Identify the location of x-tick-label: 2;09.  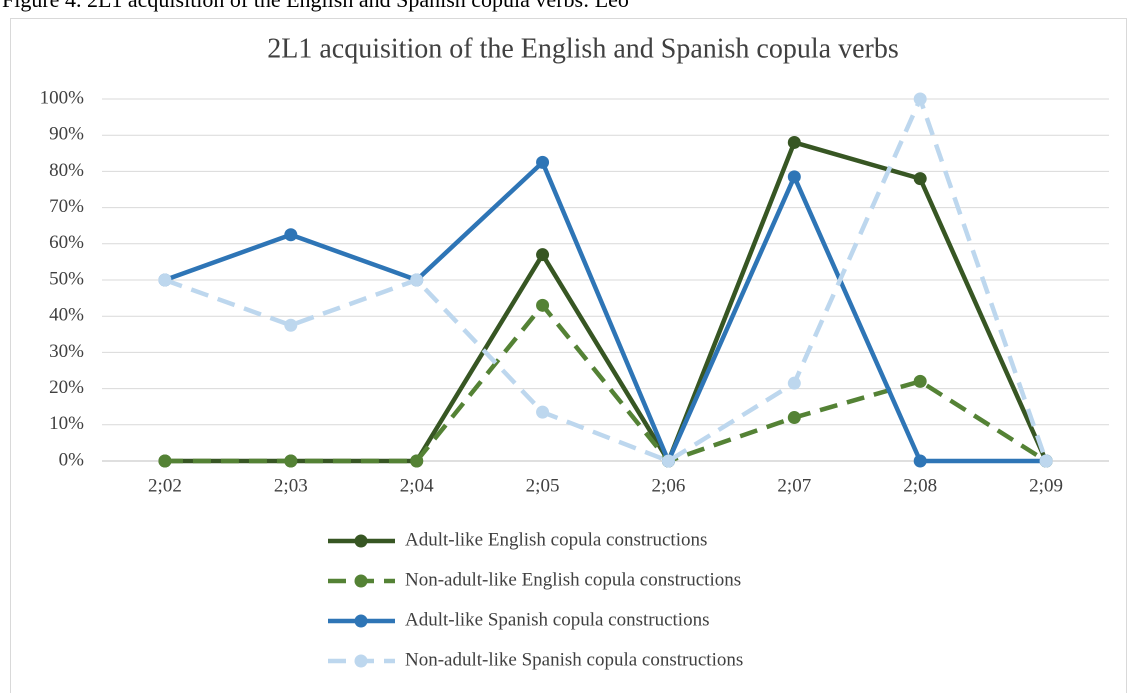
(1046, 485).